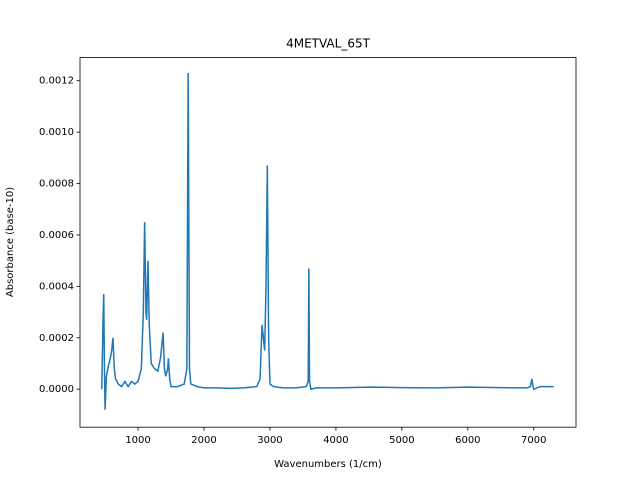  What do you see at coordinates (56, 184) in the screenshot?
I see `y-tick-label: 0.0008` at bounding box center [56, 184].